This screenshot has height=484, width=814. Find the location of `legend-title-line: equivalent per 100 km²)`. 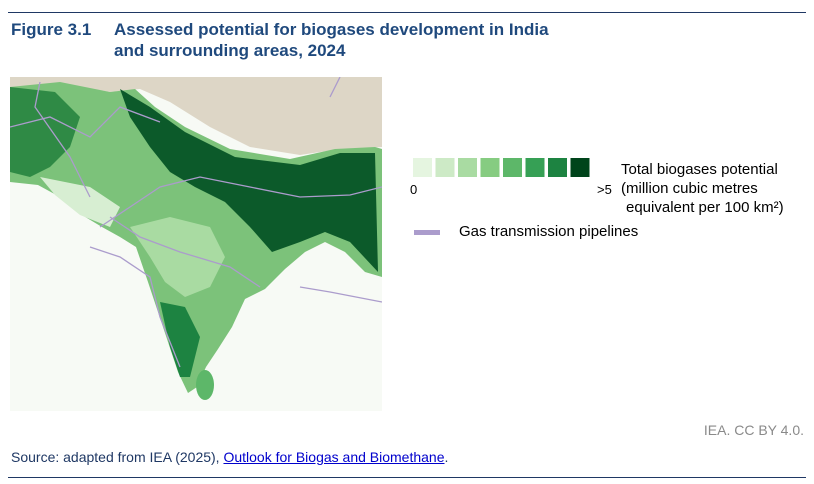

legend-title-line: equivalent per 100 km²) is located at coordinates (705, 207).